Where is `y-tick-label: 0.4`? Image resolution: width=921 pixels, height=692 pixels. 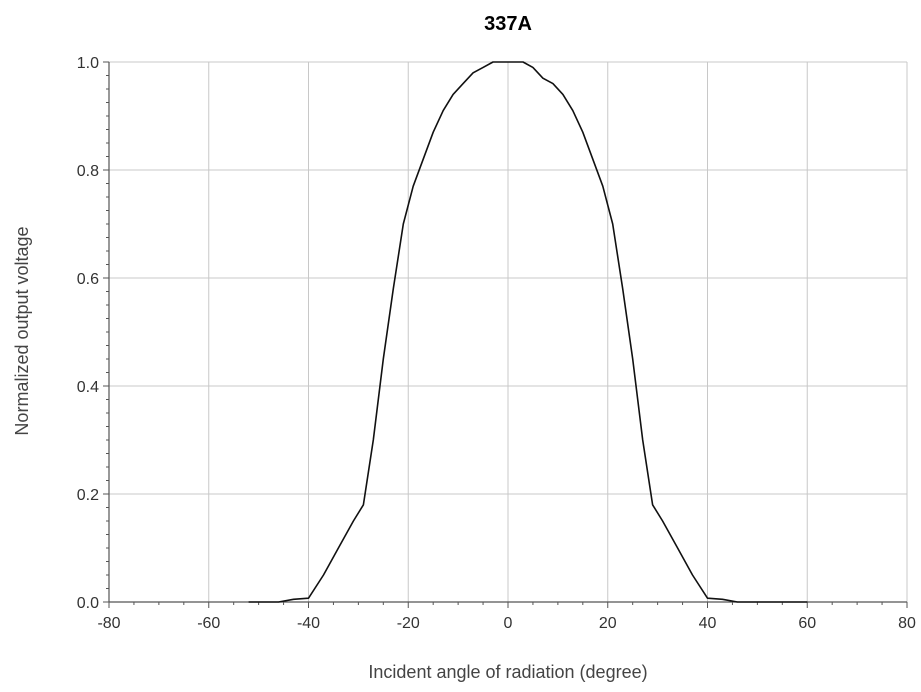 y-tick-label: 0.4 is located at coordinates (88, 387).